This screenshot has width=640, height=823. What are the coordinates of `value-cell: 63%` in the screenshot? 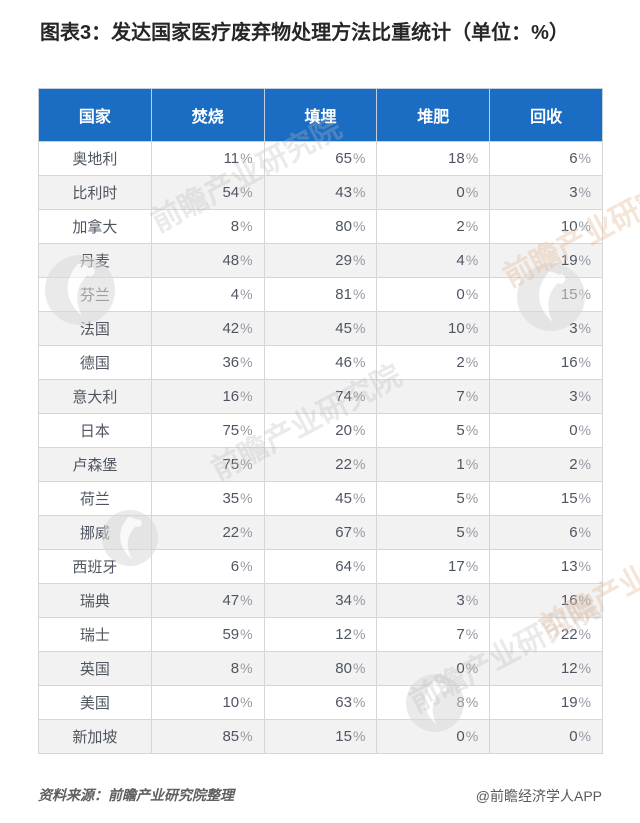 It's located at (320, 702).